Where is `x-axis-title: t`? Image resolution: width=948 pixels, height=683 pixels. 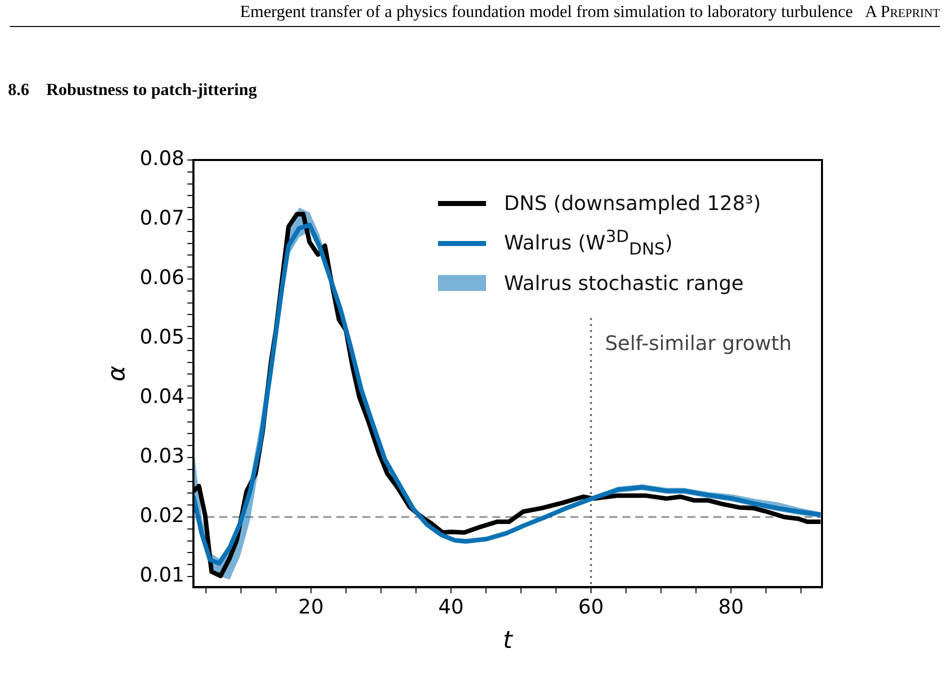
x-axis-title: t is located at coordinates (508, 640).